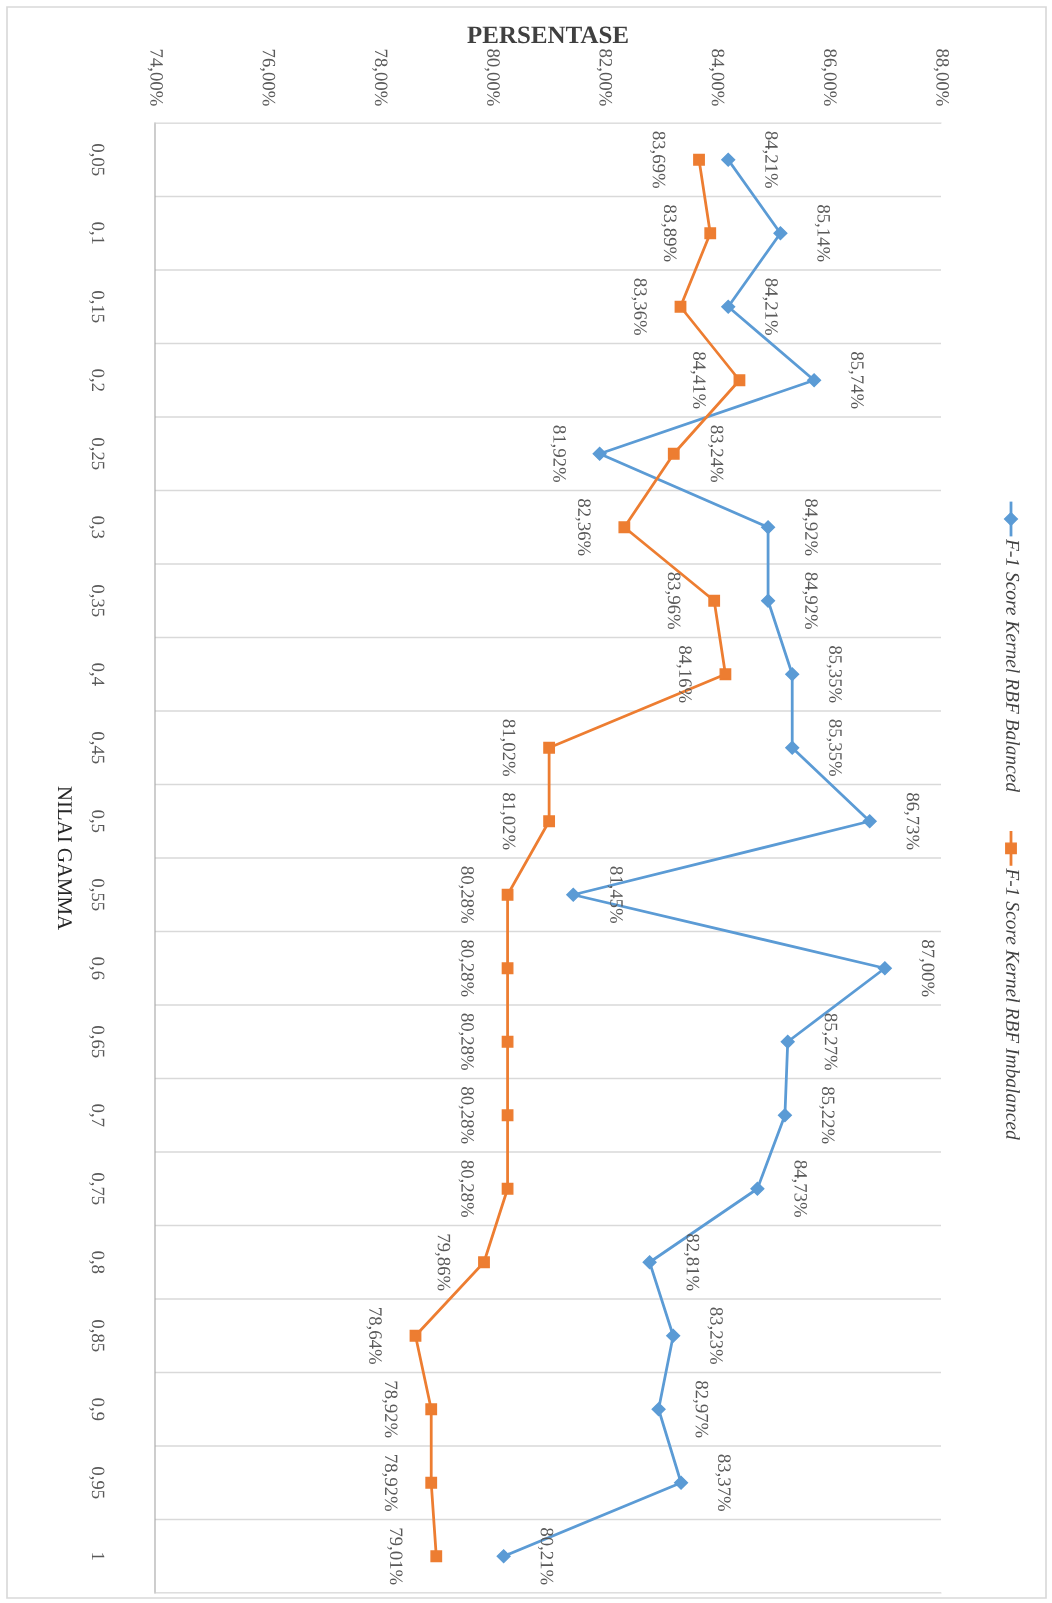  What do you see at coordinates (97, 895) in the screenshot?
I see `y-tick-label: 0,55` at bounding box center [97, 895].